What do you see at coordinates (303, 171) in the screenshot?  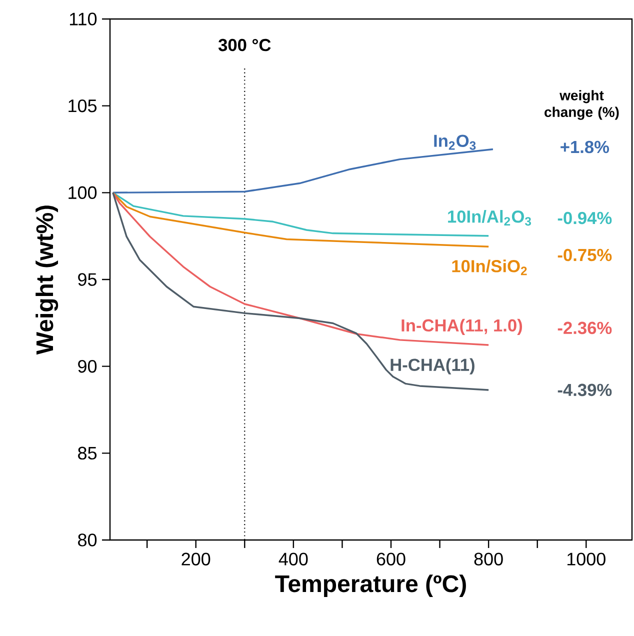 I see `line-series` at bounding box center [303, 171].